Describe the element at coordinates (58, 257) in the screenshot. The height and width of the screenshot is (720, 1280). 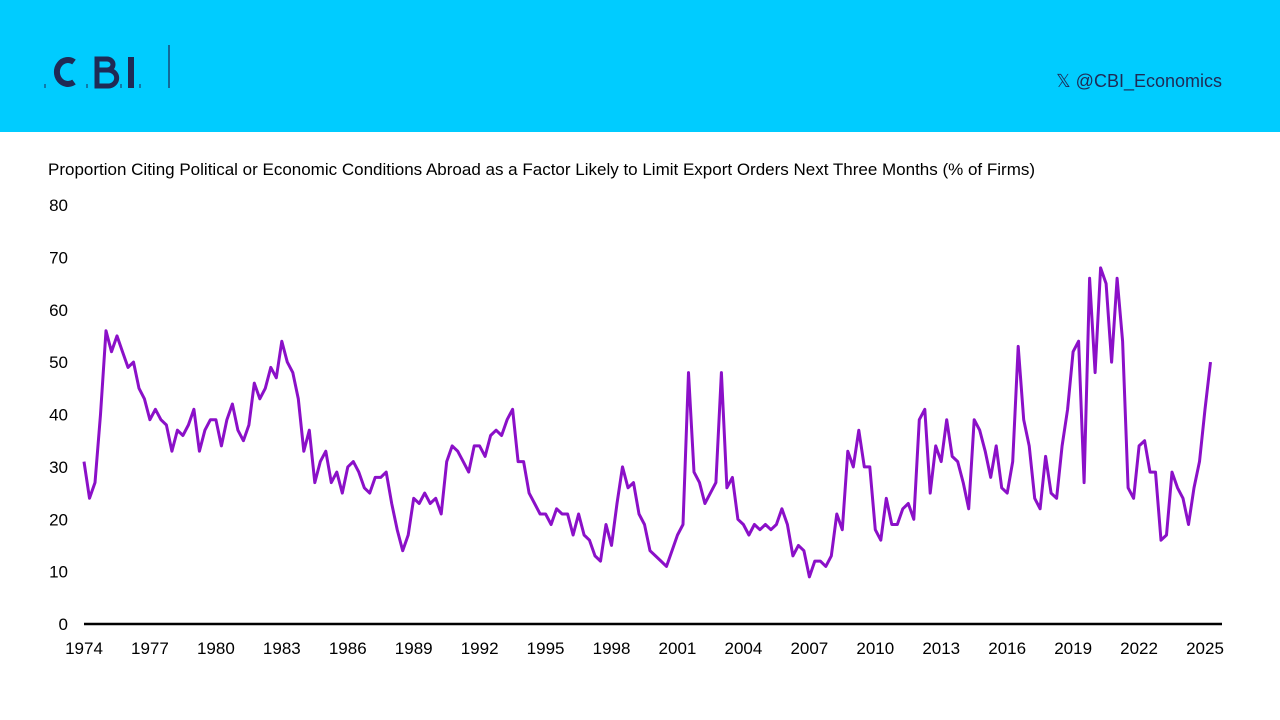
I see `y-tick-label: 70` at that location.